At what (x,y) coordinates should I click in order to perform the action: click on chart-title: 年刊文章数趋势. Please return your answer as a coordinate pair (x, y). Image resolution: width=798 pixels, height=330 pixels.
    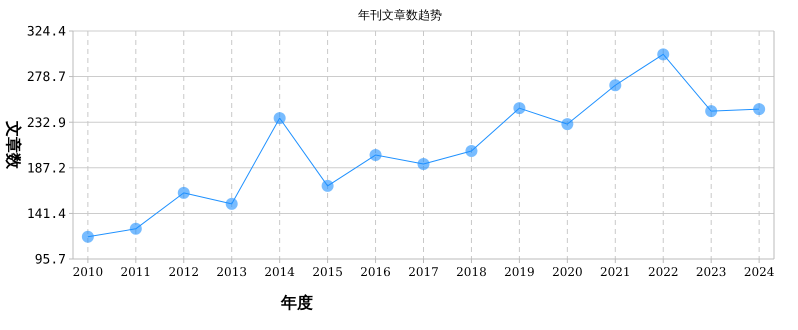
    Looking at the image, I should click on (400, 15).